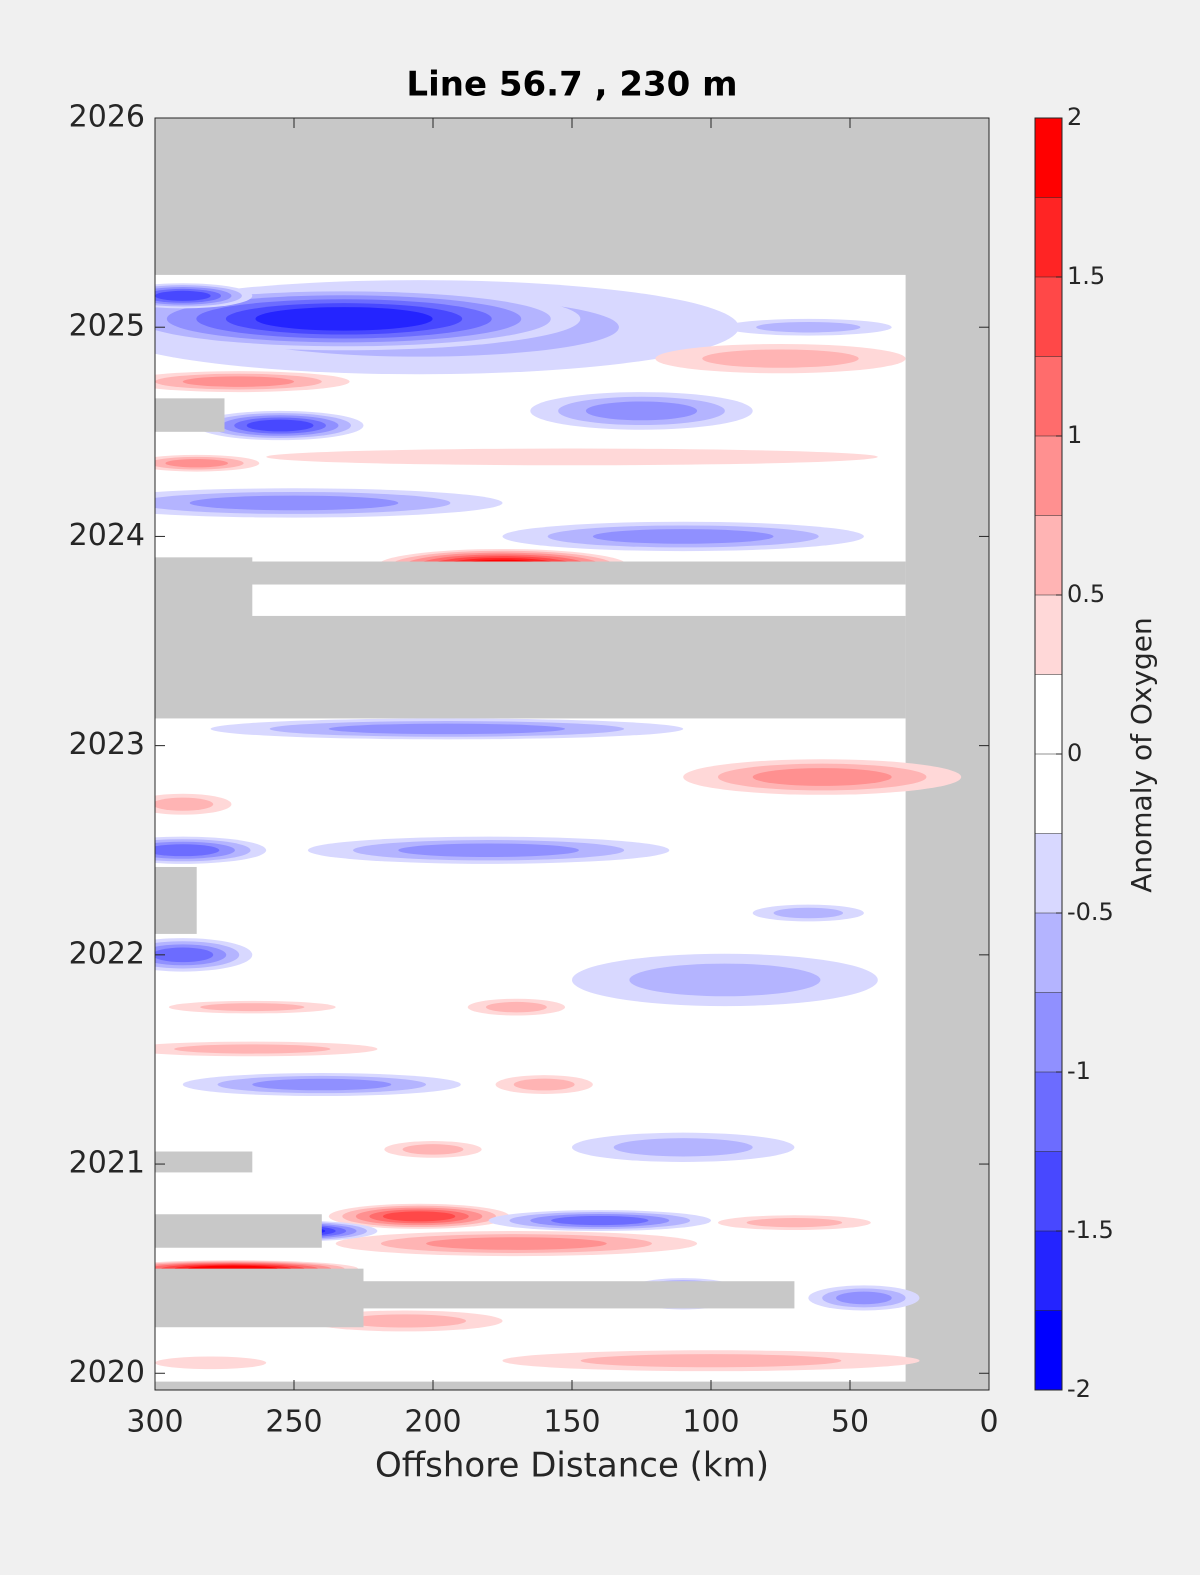 This screenshot has height=1575, width=1200. Describe the element at coordinates (1141, 755) in the screenshot. I see `colorbar-label: Anomaly of Oxygen` at that location.